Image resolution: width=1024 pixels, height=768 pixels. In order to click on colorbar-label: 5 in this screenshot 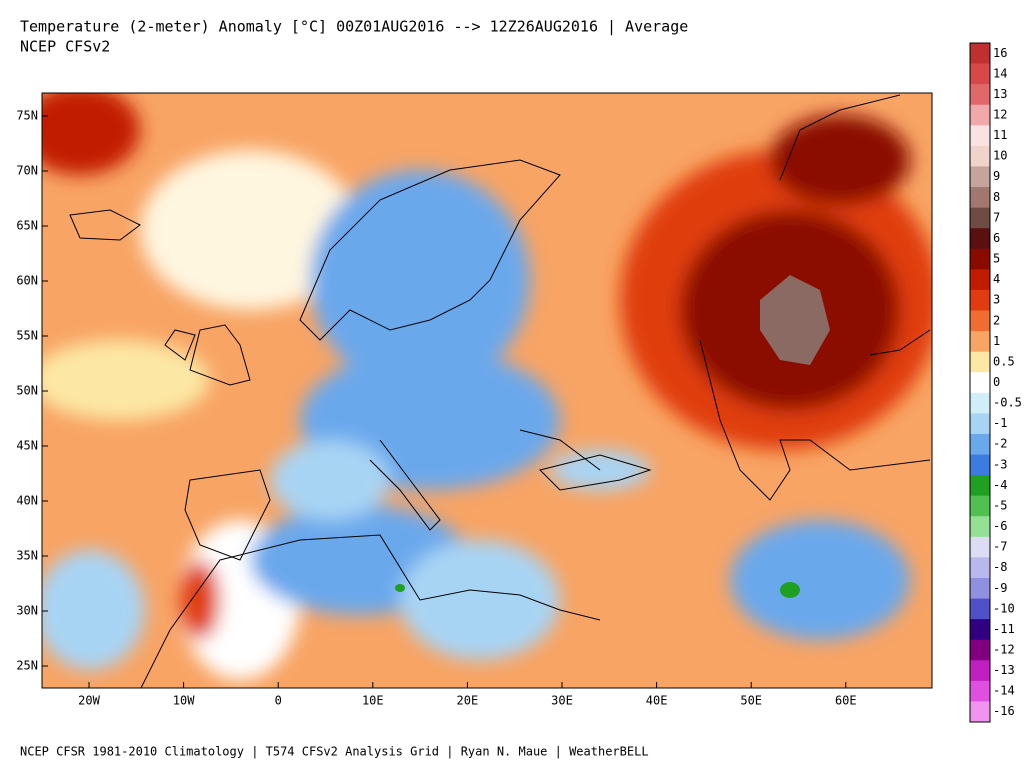, I will do `click(996, 259)`.